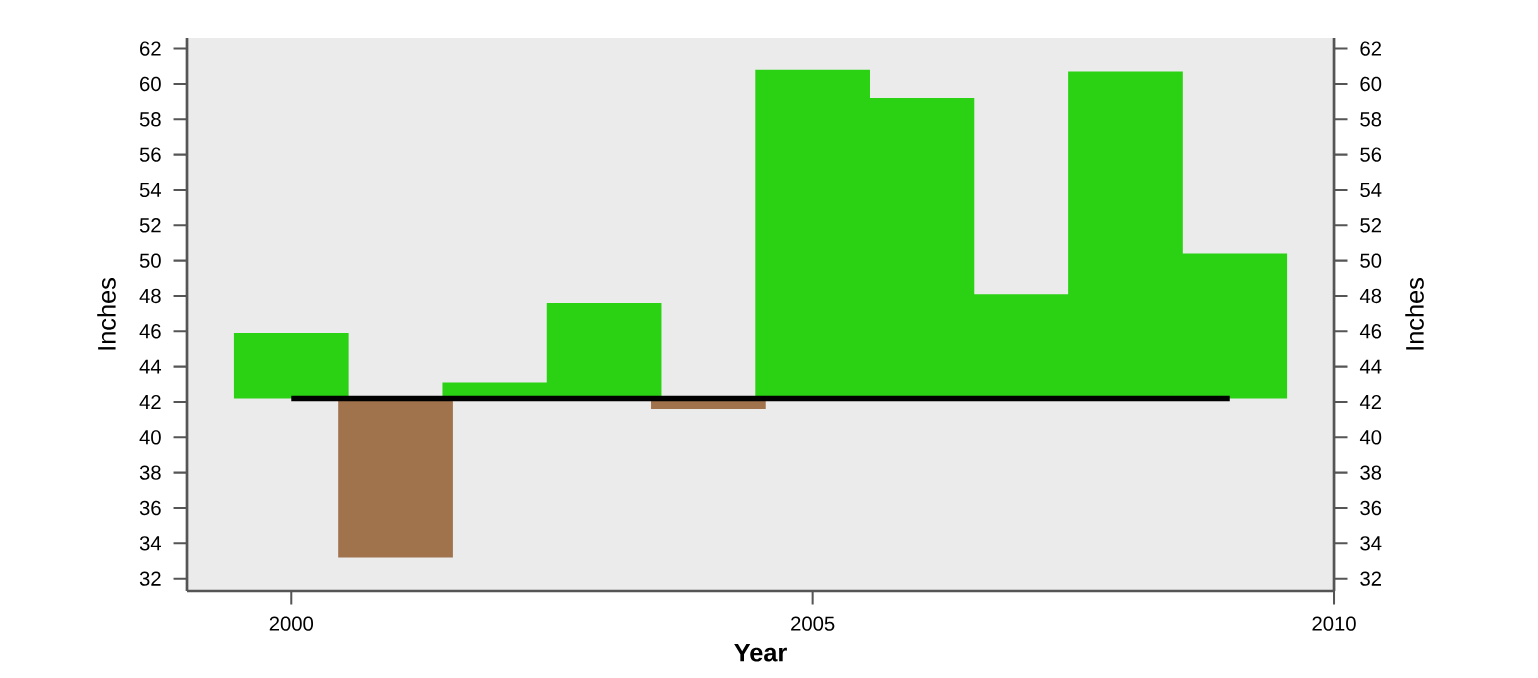  Describe the element at coordinates (150, 48) in the screenshot. I see `y-tick-label: 62` at that location.